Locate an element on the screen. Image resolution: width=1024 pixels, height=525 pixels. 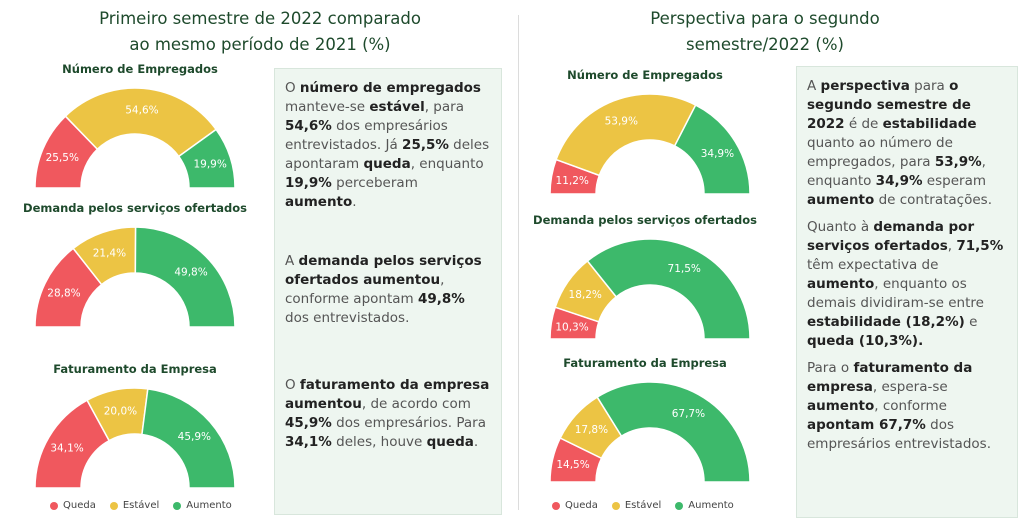
gauge-empregados-1s: 25,5% 54,6% 19,9% is located at coordinates (135, 136).